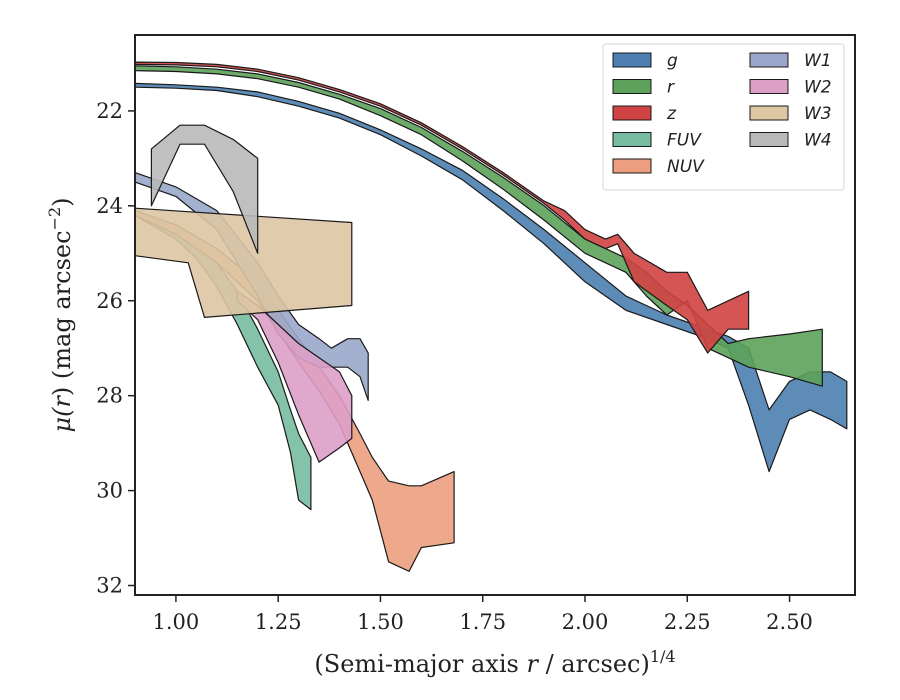  I want to click on legend: grz FUV NUV W1 W2 W3 W4, so click(723, 117).